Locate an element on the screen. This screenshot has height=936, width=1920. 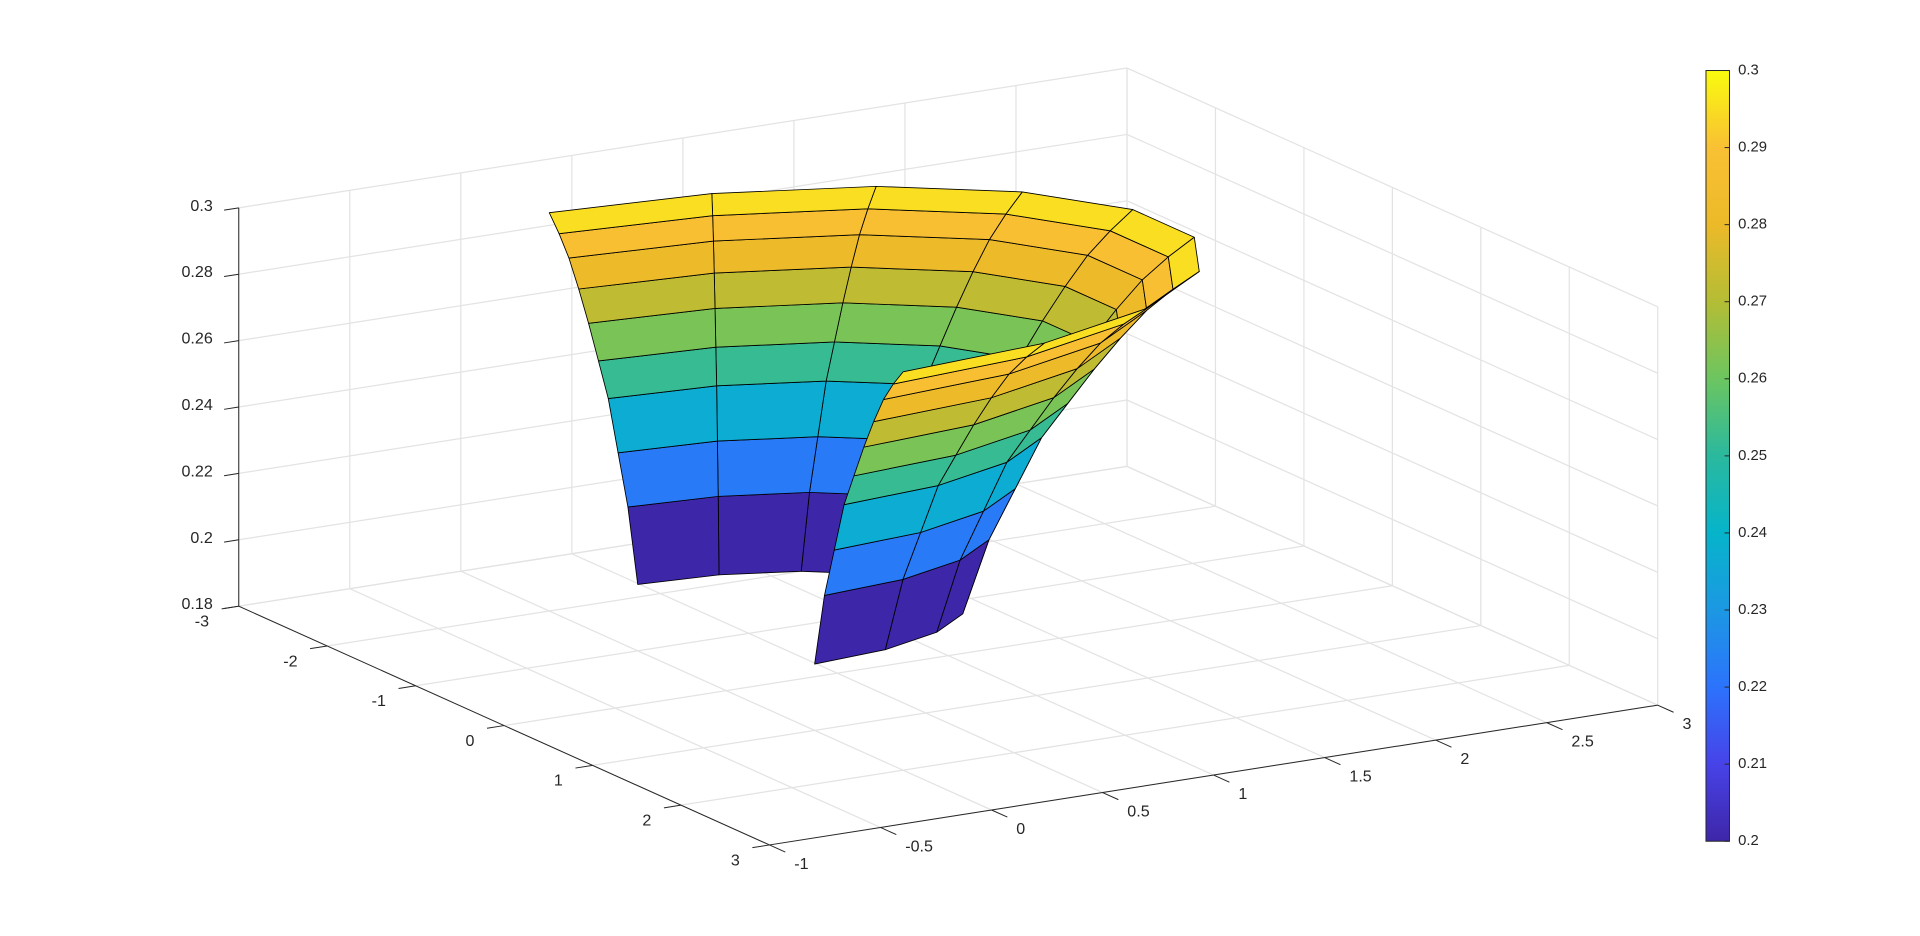
y-tick-label: -3 is located at coordinates (202, 622).